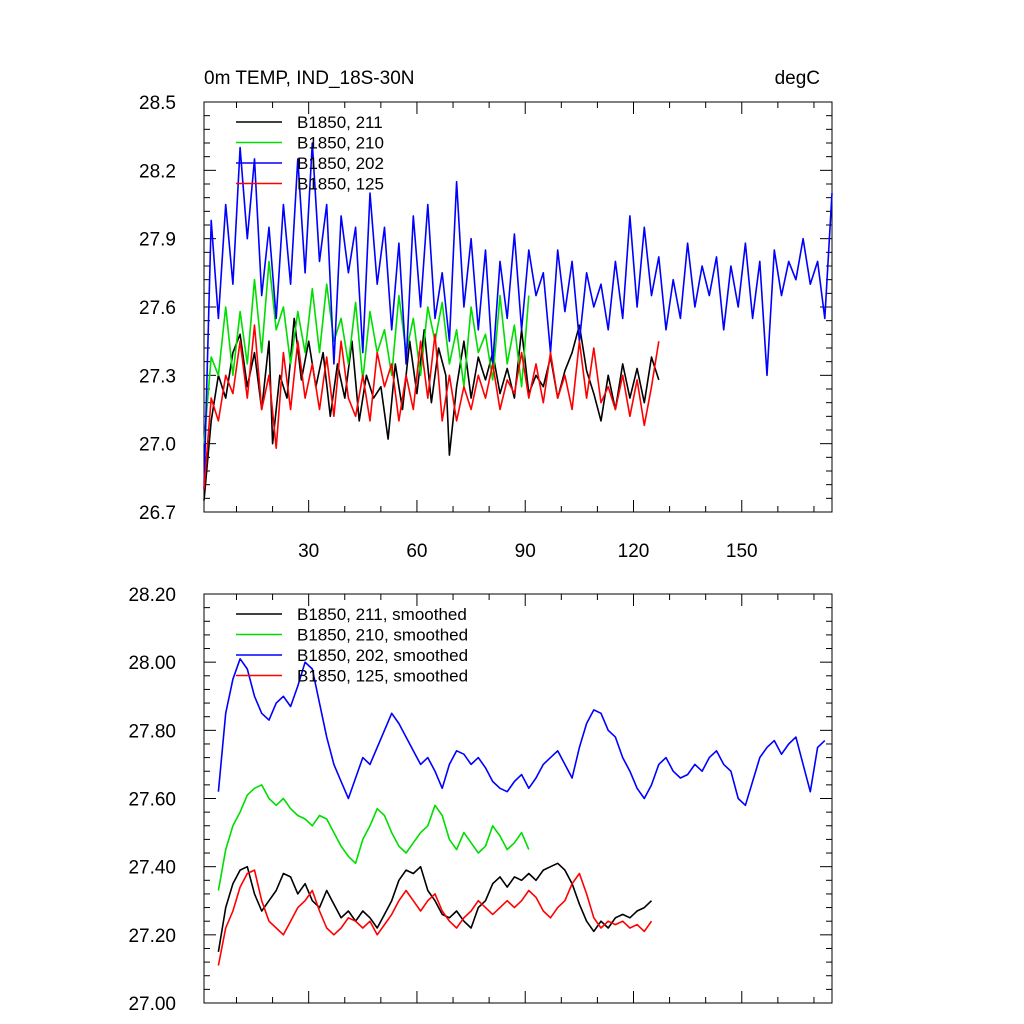  Describe the element at coordinates (157, 308) in the screenshot. I see `y-tick-label: 27.6` at that location.